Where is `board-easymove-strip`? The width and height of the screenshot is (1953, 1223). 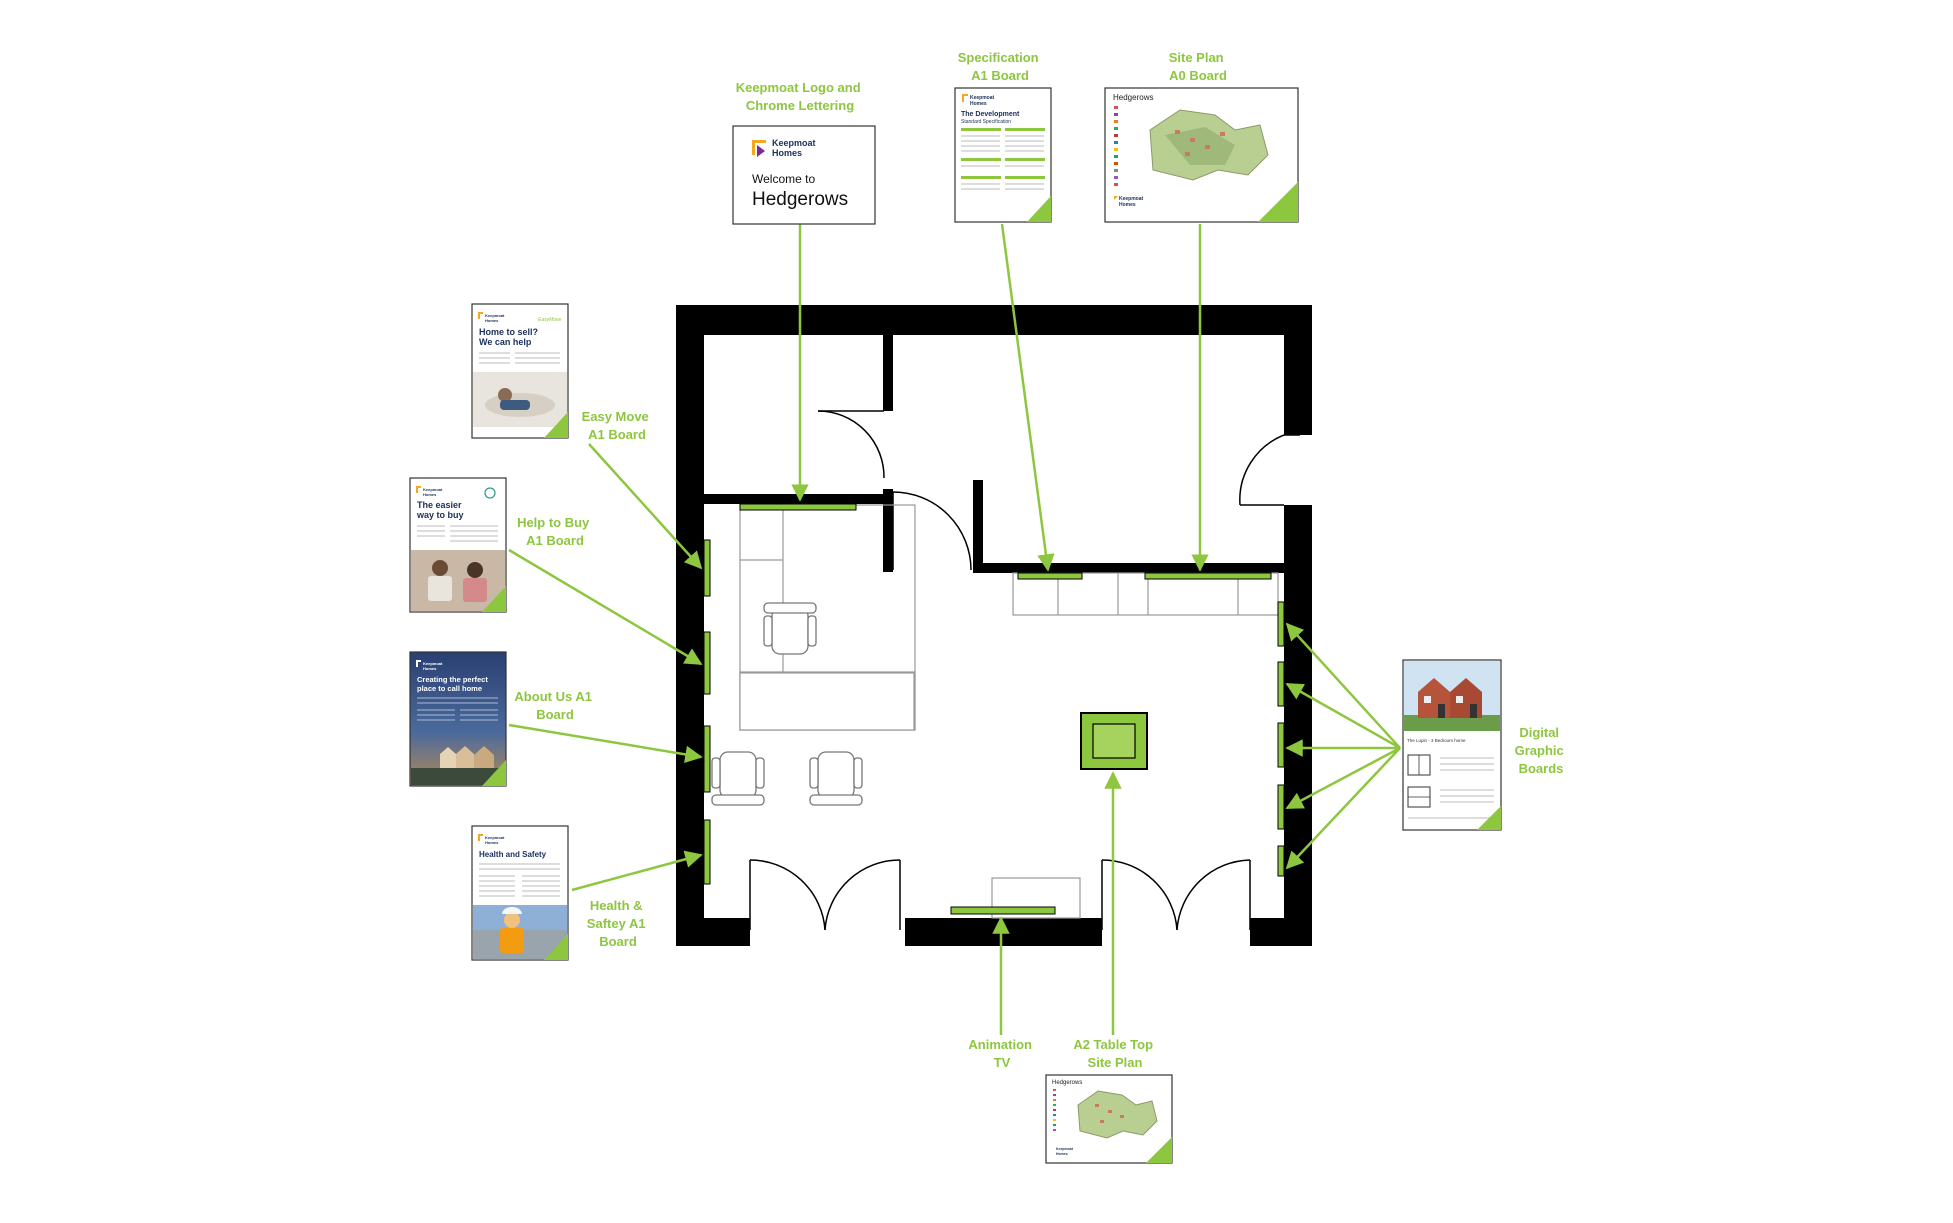 board-easymove-strip is located at coordinates (707, 568).